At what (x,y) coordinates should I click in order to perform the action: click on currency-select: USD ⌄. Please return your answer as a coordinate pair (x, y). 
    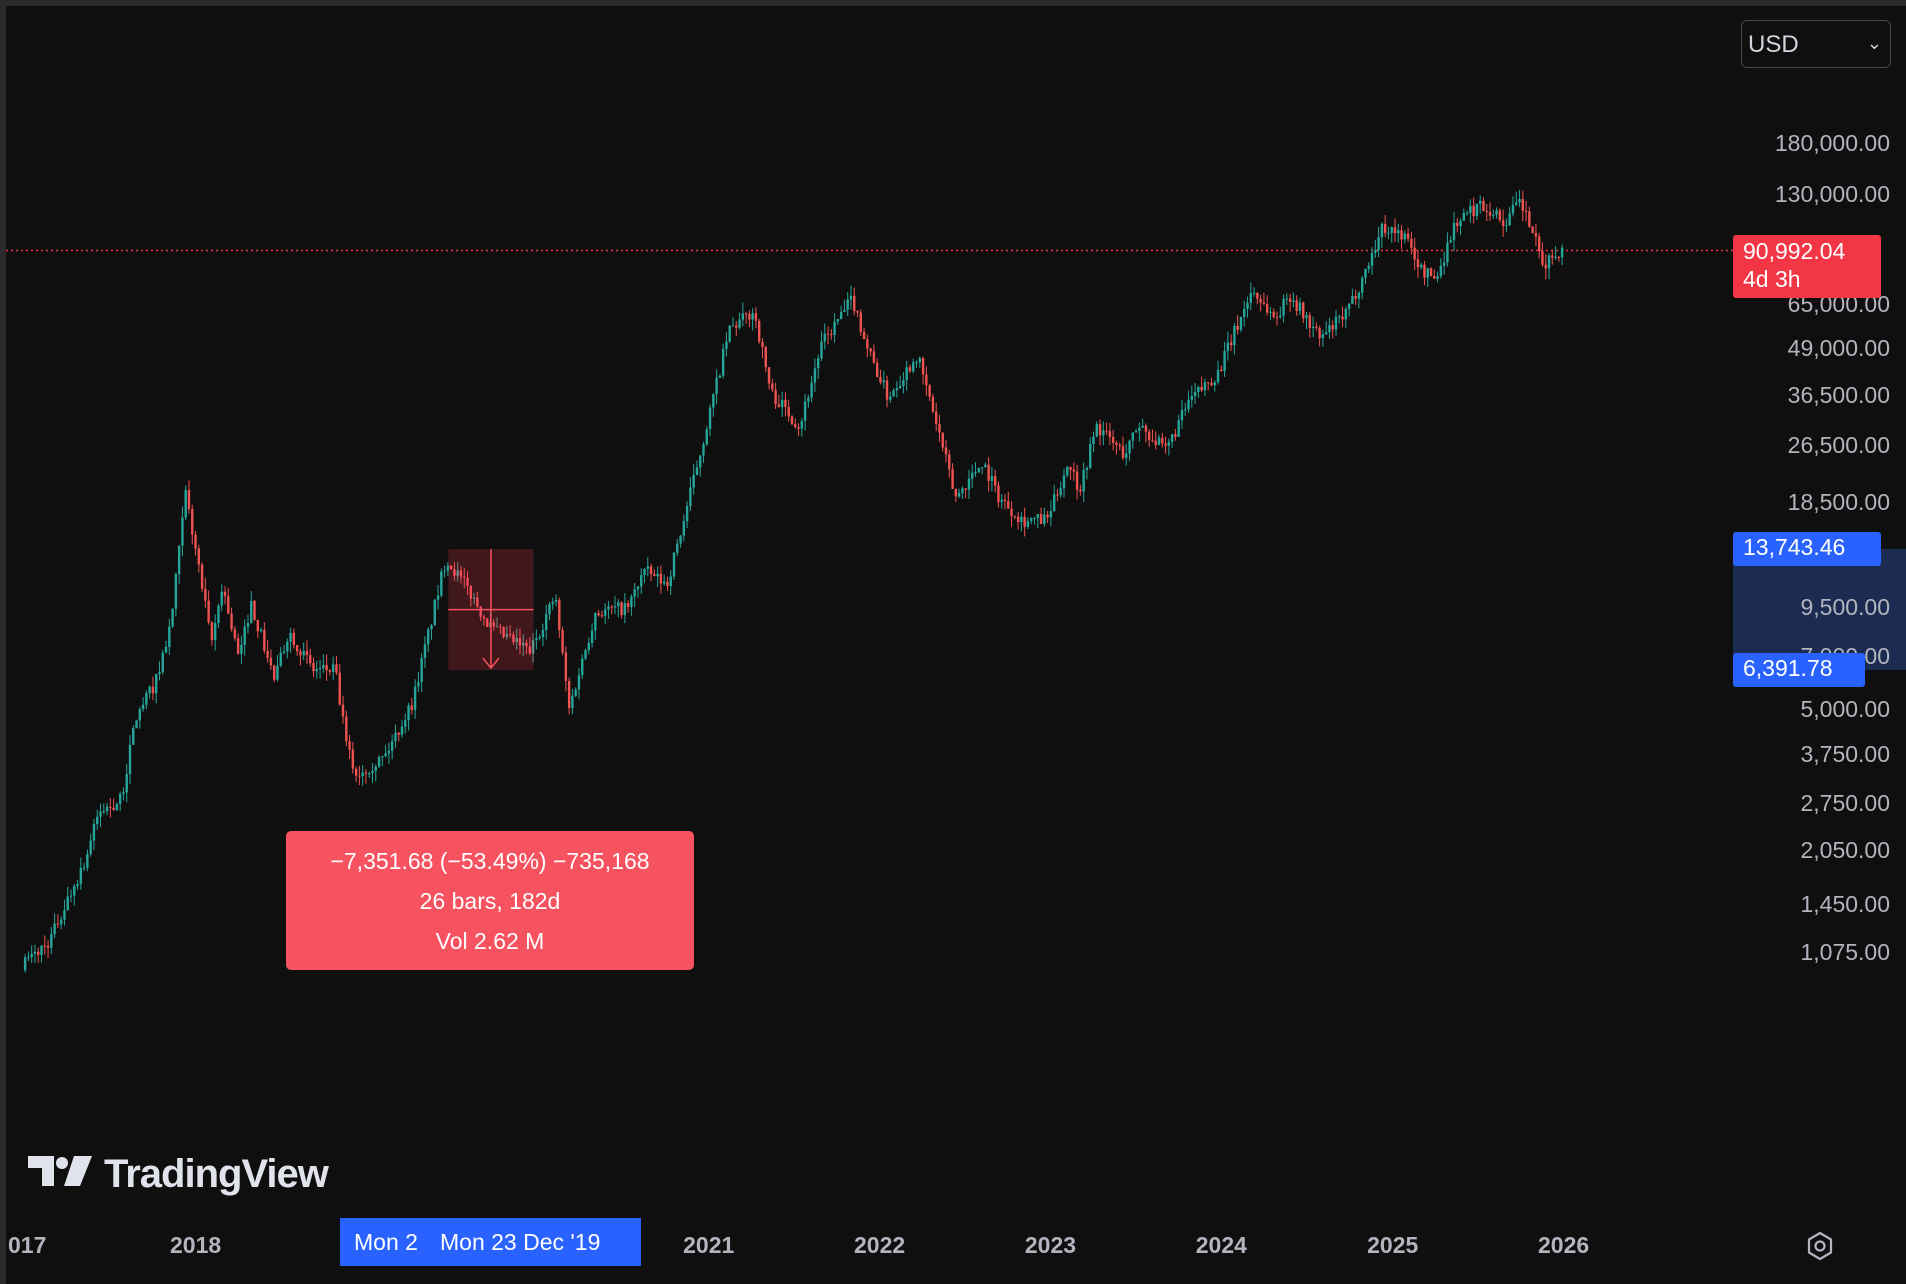
    Looking at the image, I should click on (1816, 44).